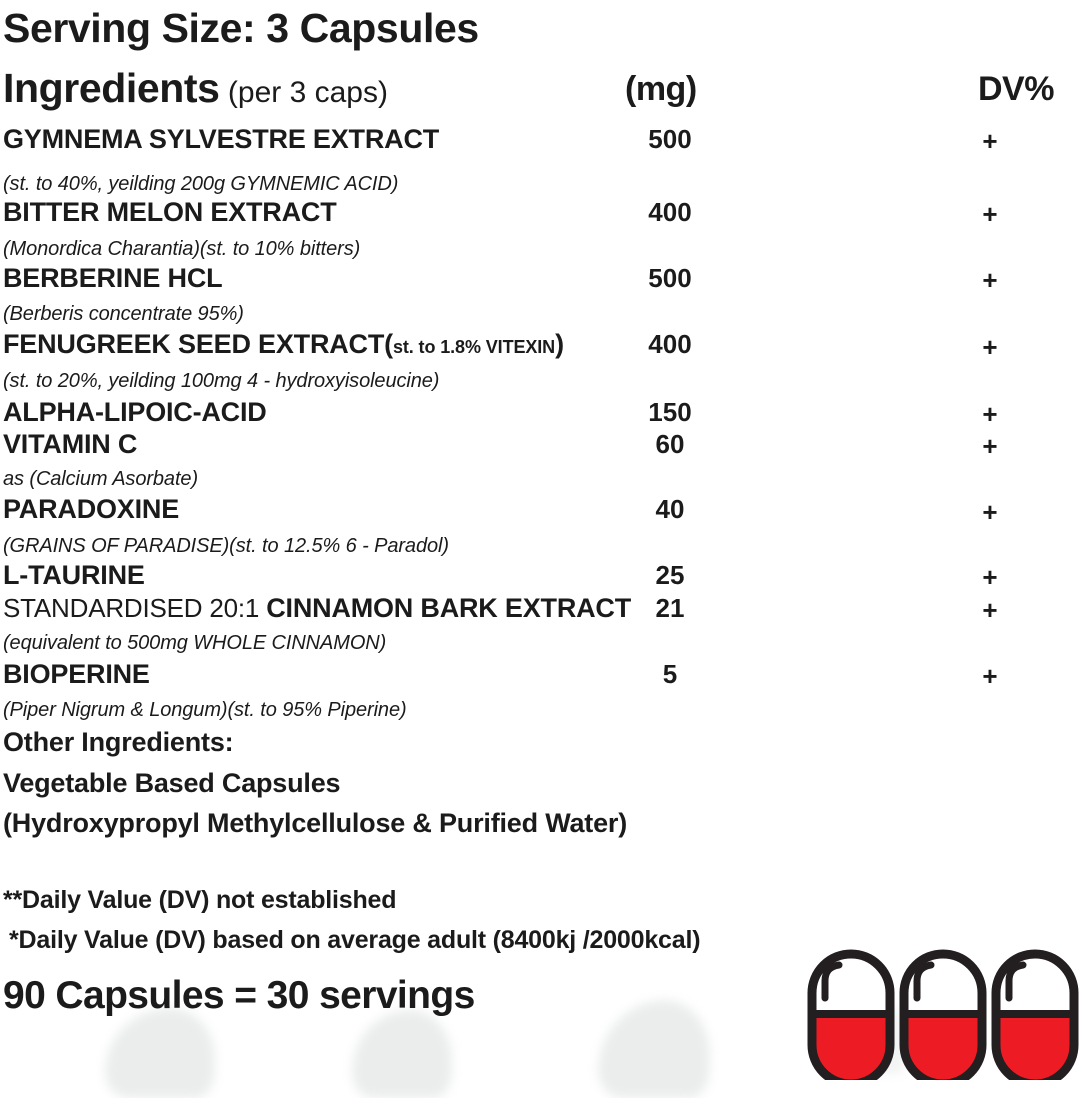 Image resolution: width=1080 pixels, height=1098 pixels. What do you see at coordinates (661, 89) in the screenshot?
I see `column-header-amount: (mg)` at bounding box center [661, 89].